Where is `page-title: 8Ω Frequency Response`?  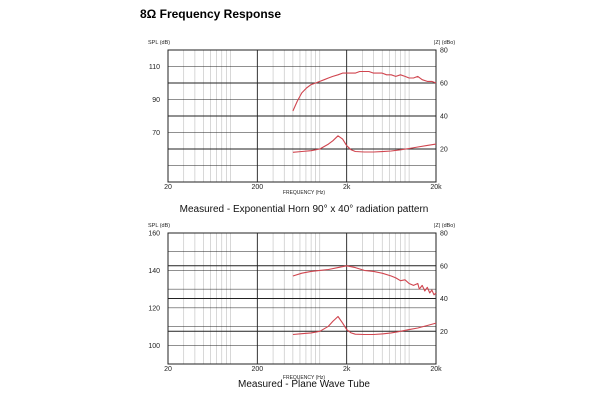
page-title: 8Ω Frequency Response is located at coordinates (210, 14).